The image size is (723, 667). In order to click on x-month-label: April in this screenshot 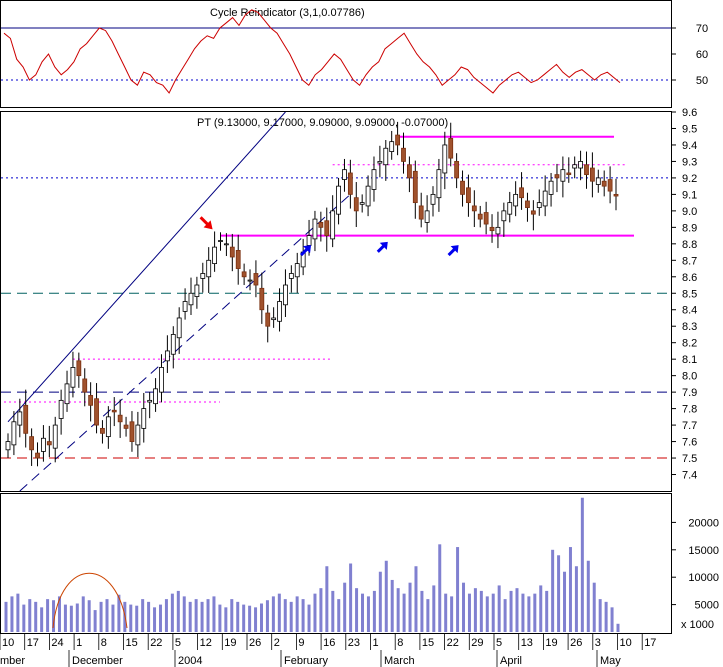, I will do `click(511, 661)`.